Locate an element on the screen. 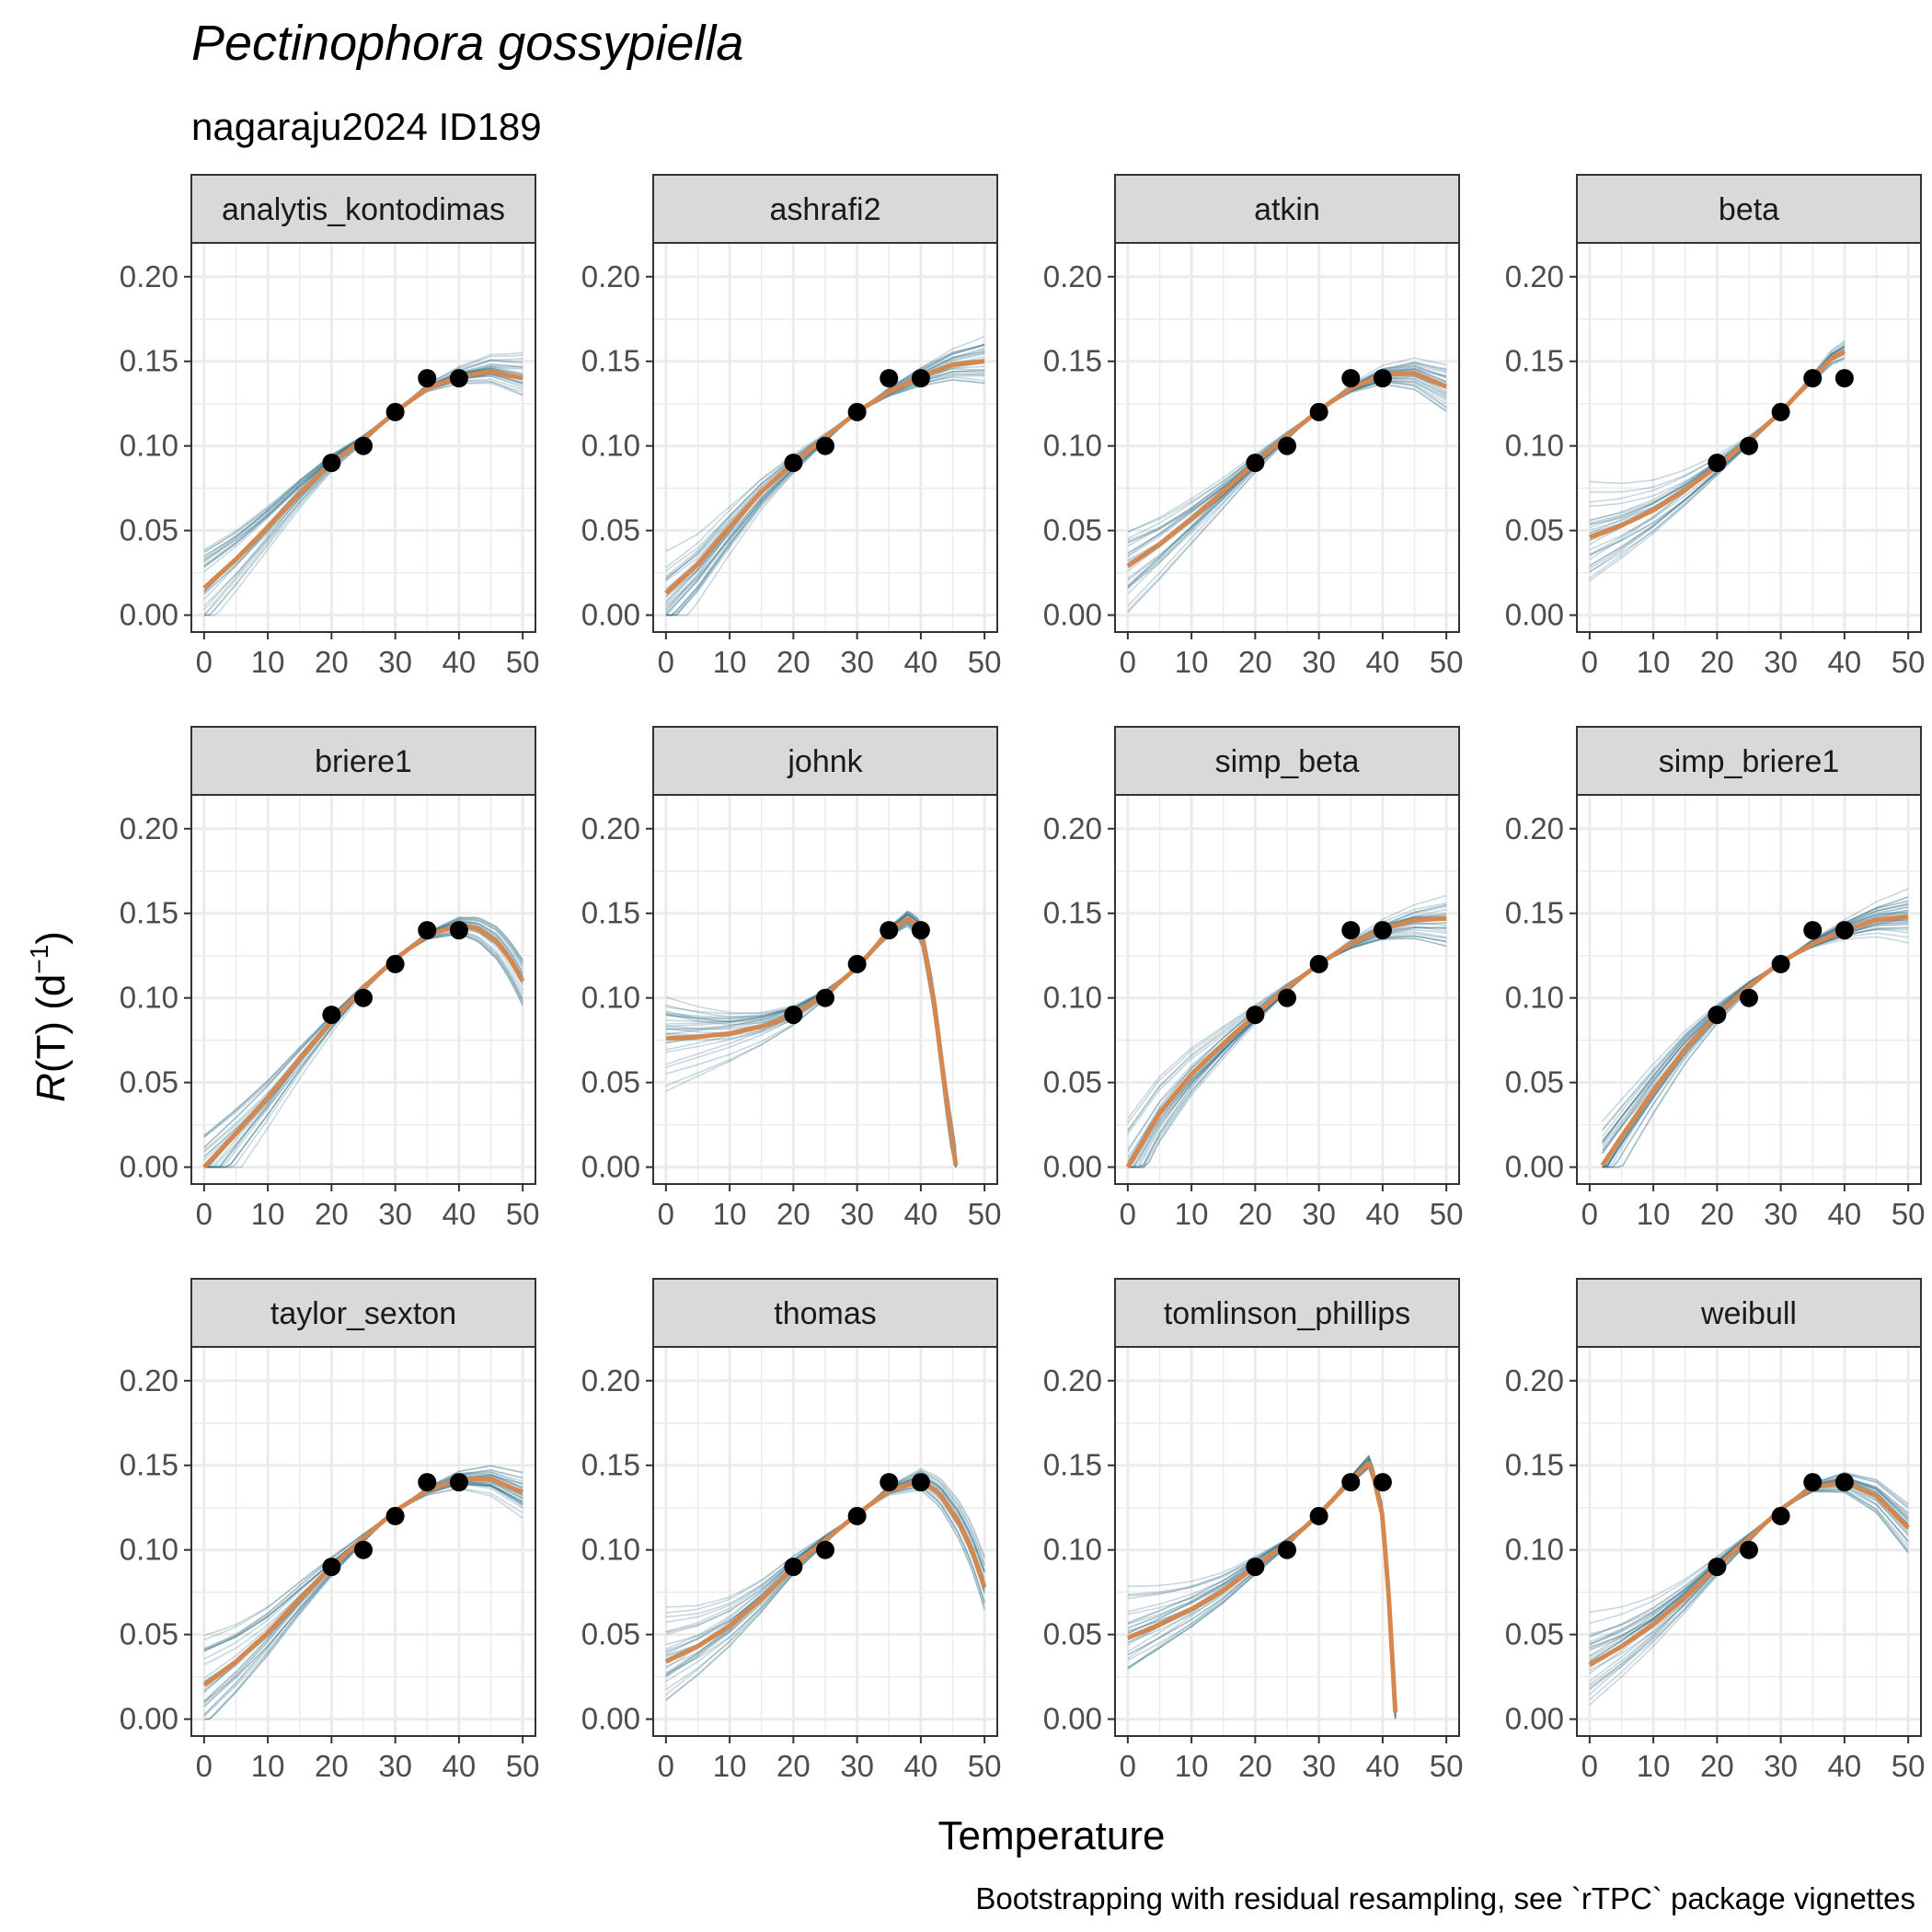  strip-label: briere1 is located at coordinates (363, 761).